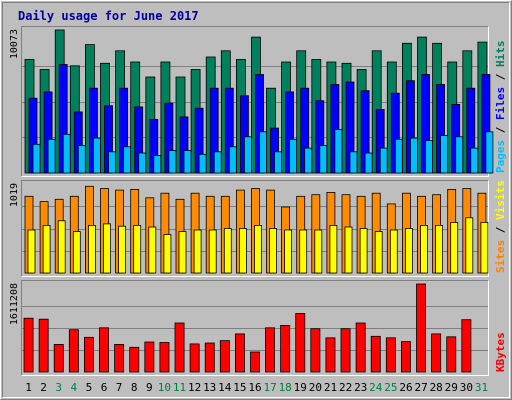  I want to click on x-tick-label: 9, so click(149, 387).